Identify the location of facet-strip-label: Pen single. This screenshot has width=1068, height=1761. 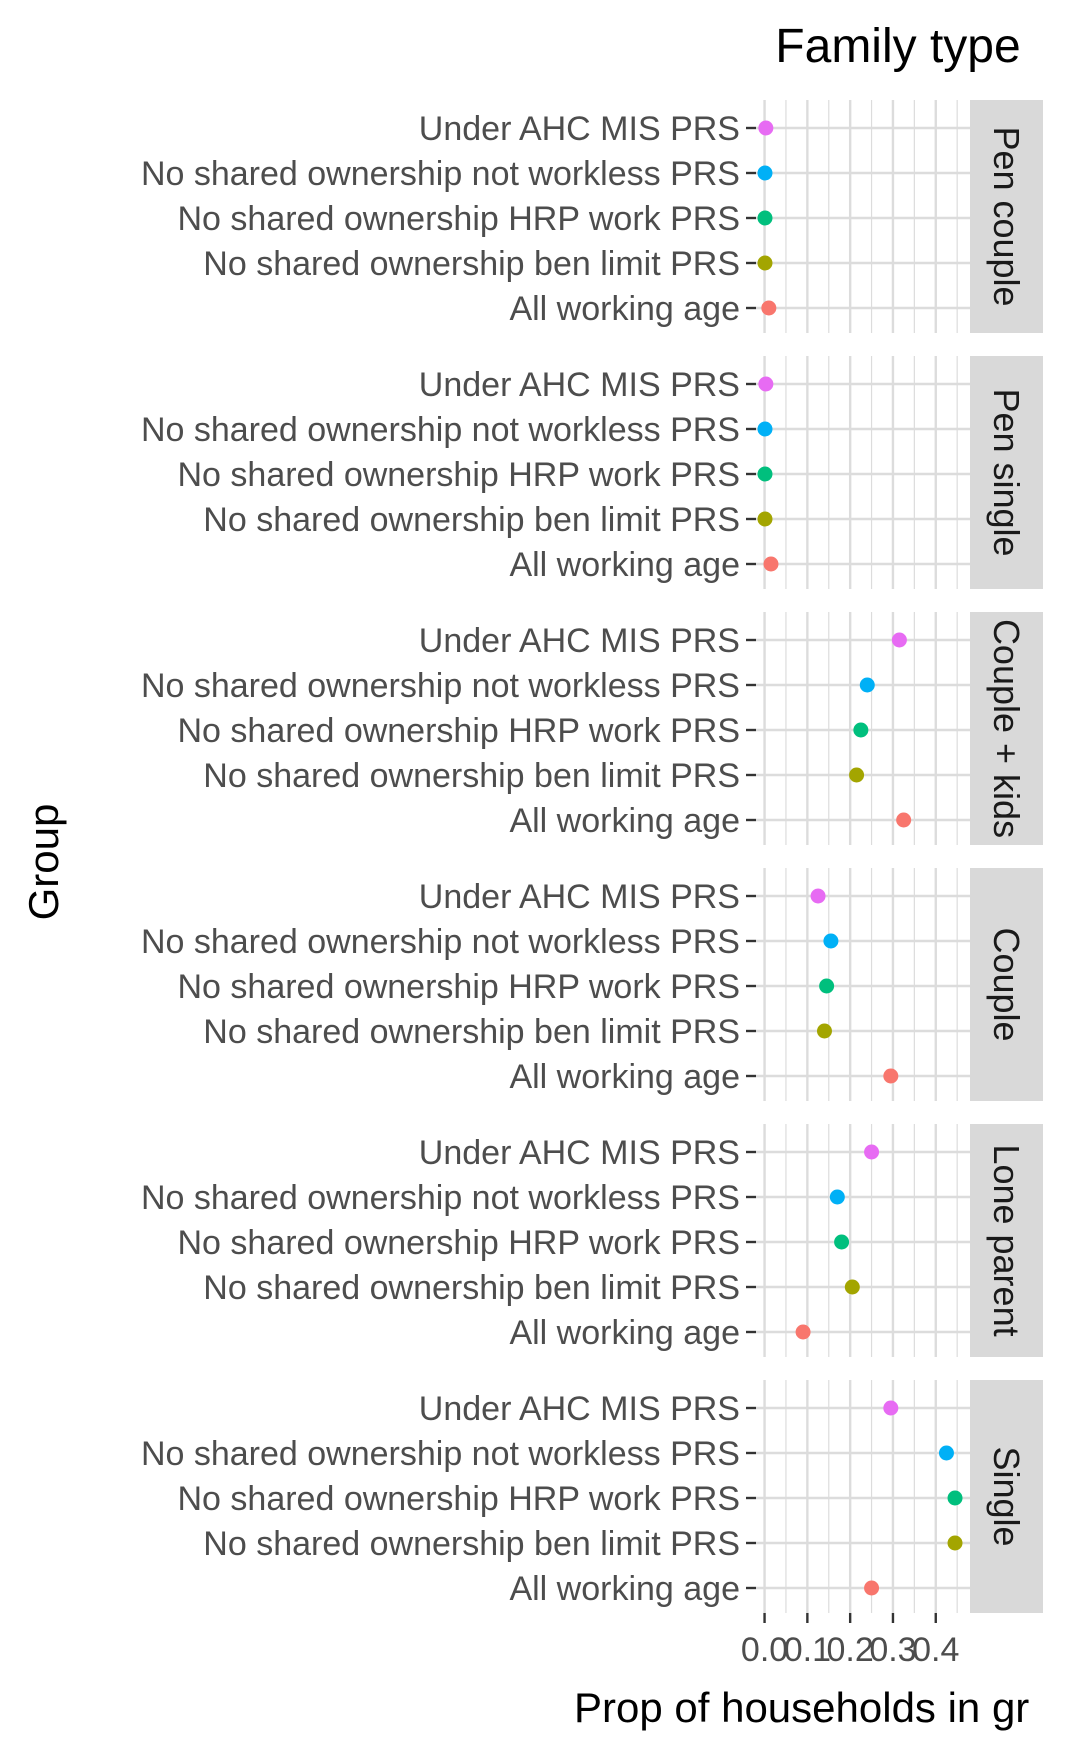
(1006, 472).